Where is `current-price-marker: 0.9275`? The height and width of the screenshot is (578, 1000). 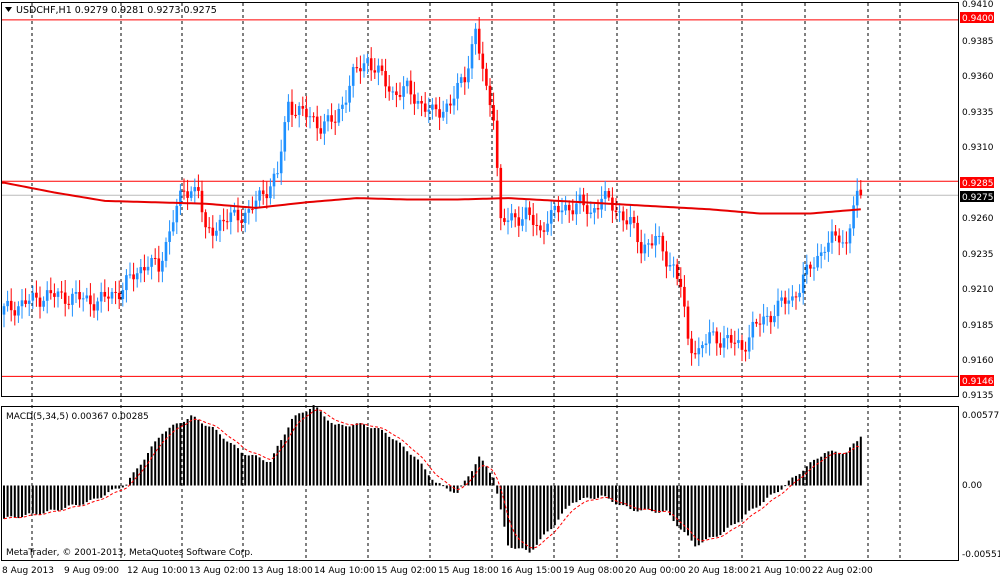
current-price-marker: 0.9275 is located at coordinates (978, 198).